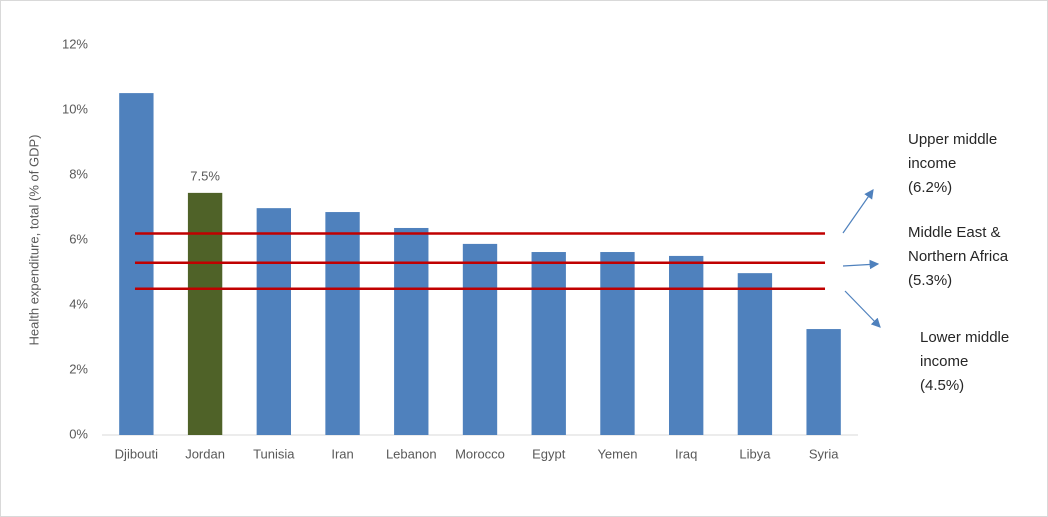  I want to click on y-tick-label: 8%, so click(78, 173).